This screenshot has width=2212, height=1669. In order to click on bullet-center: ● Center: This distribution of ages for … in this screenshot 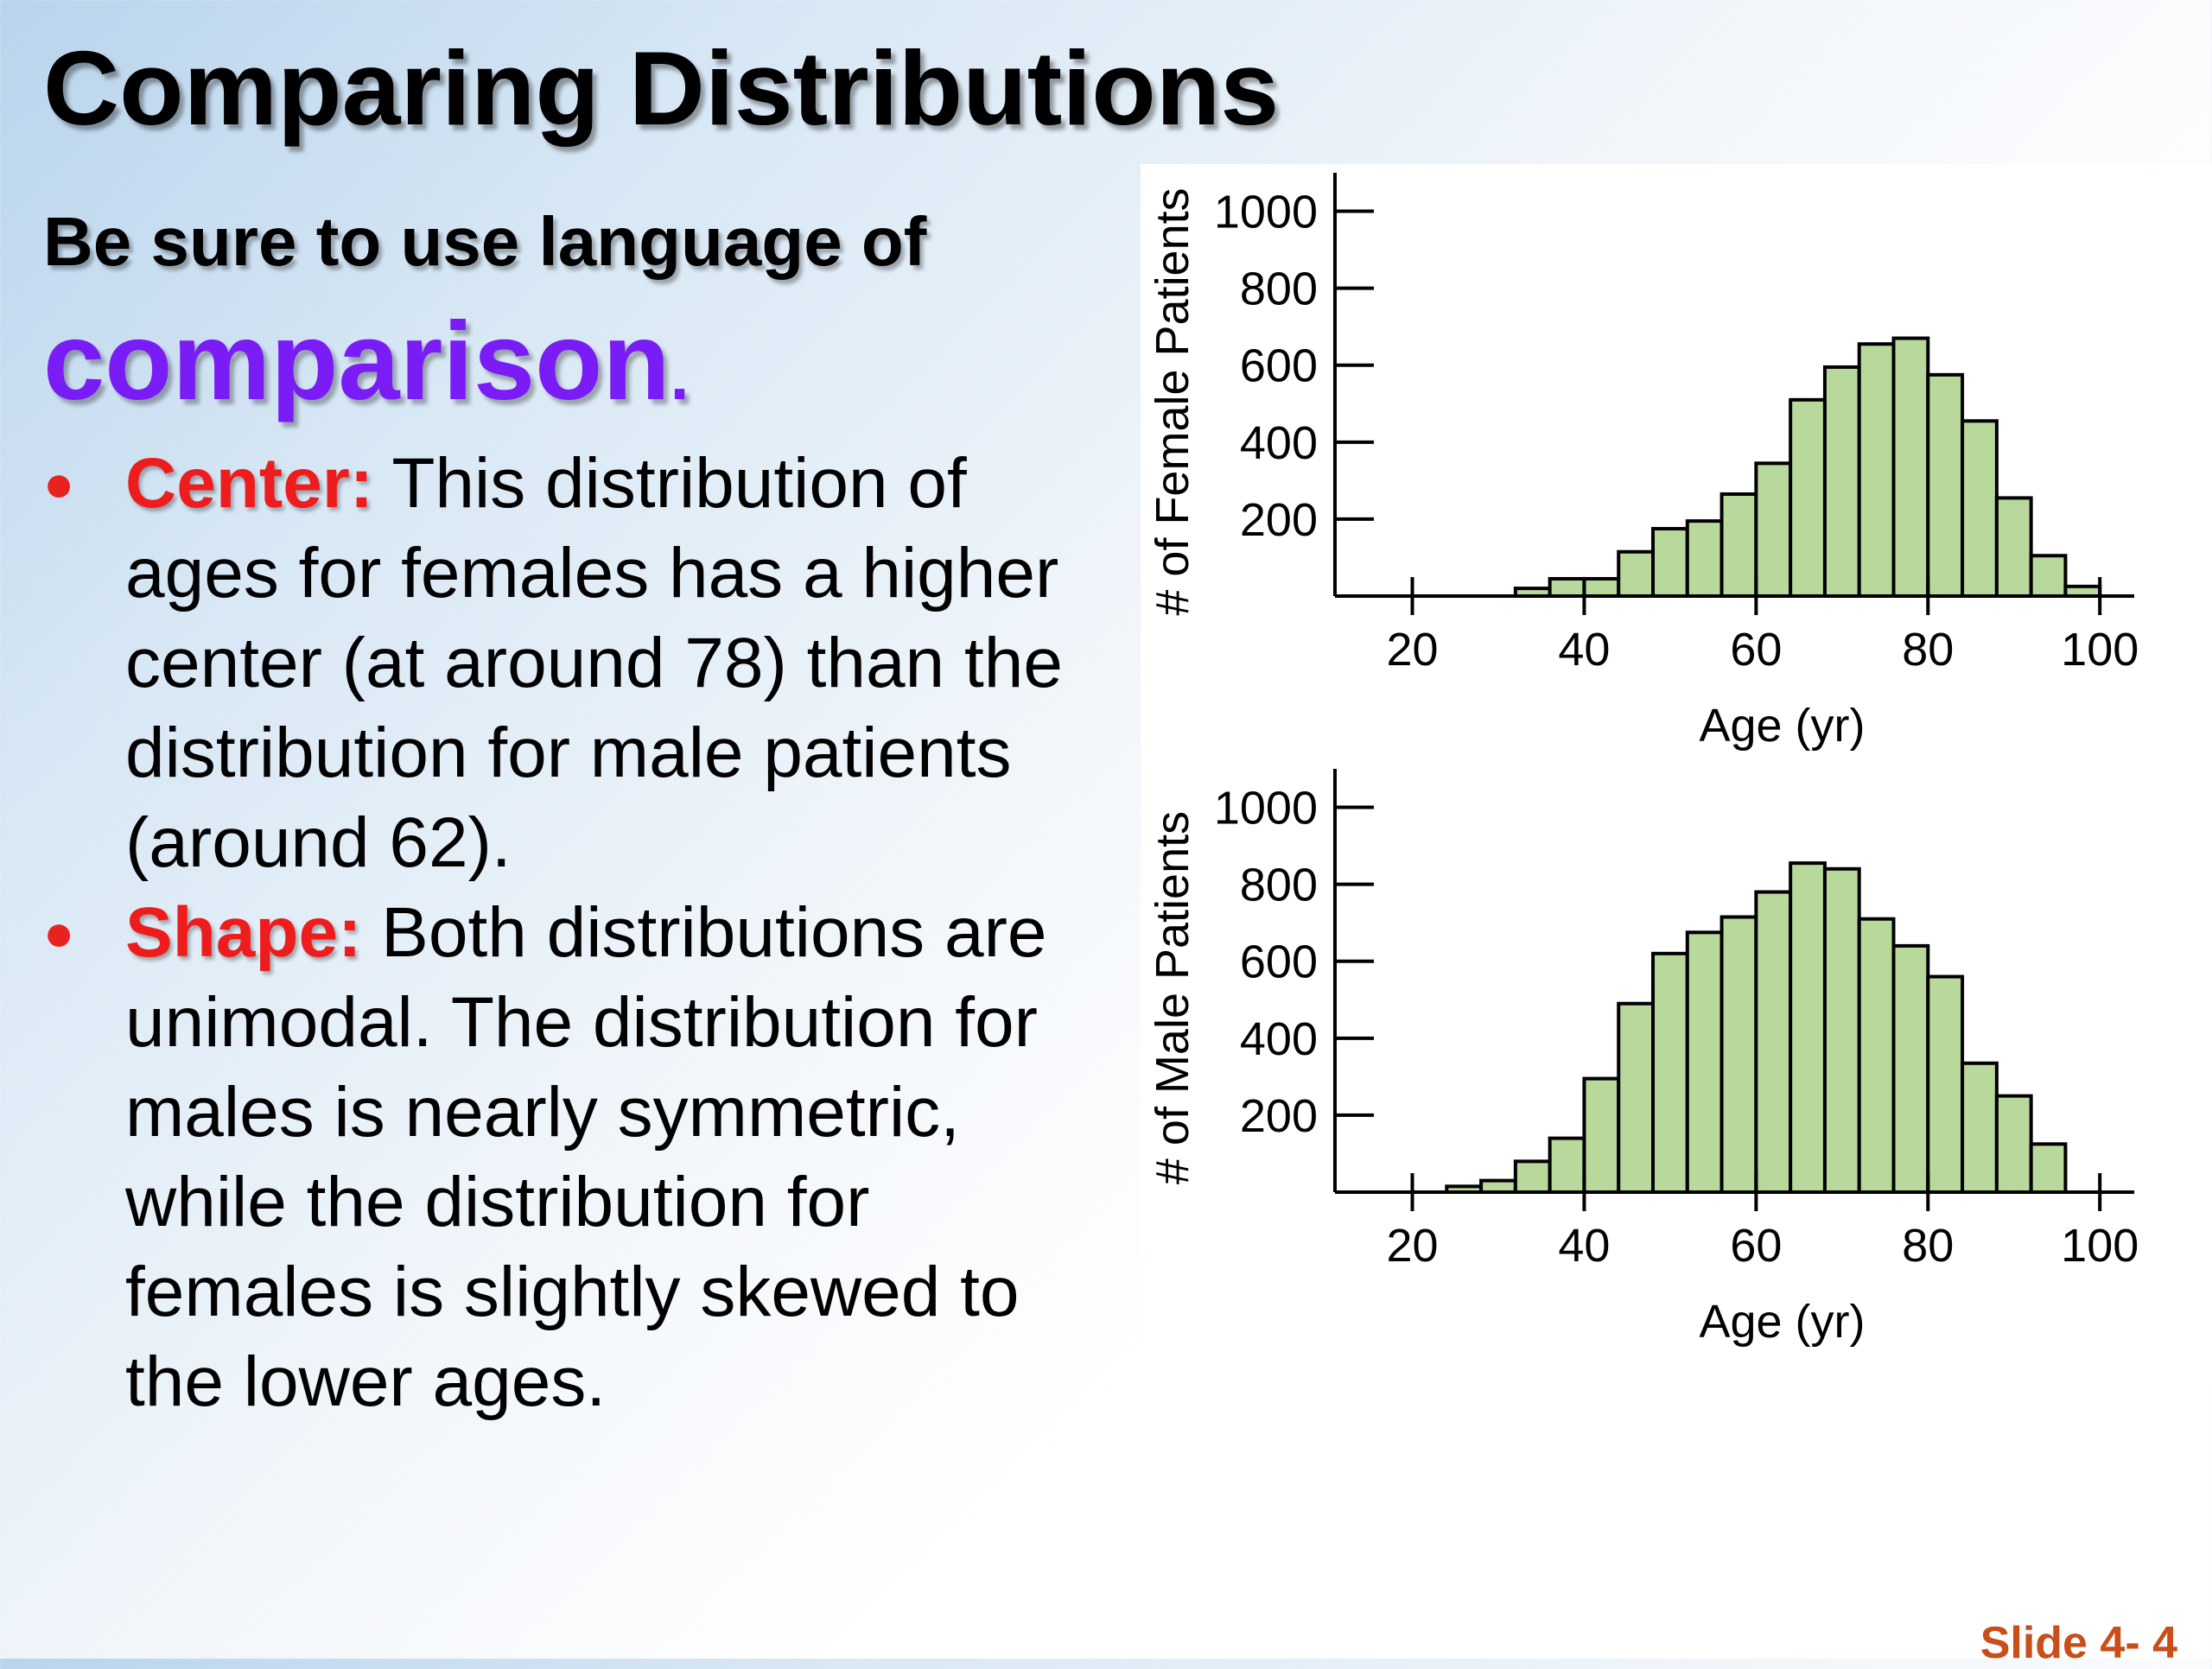, I will do `click(583, 663)`.